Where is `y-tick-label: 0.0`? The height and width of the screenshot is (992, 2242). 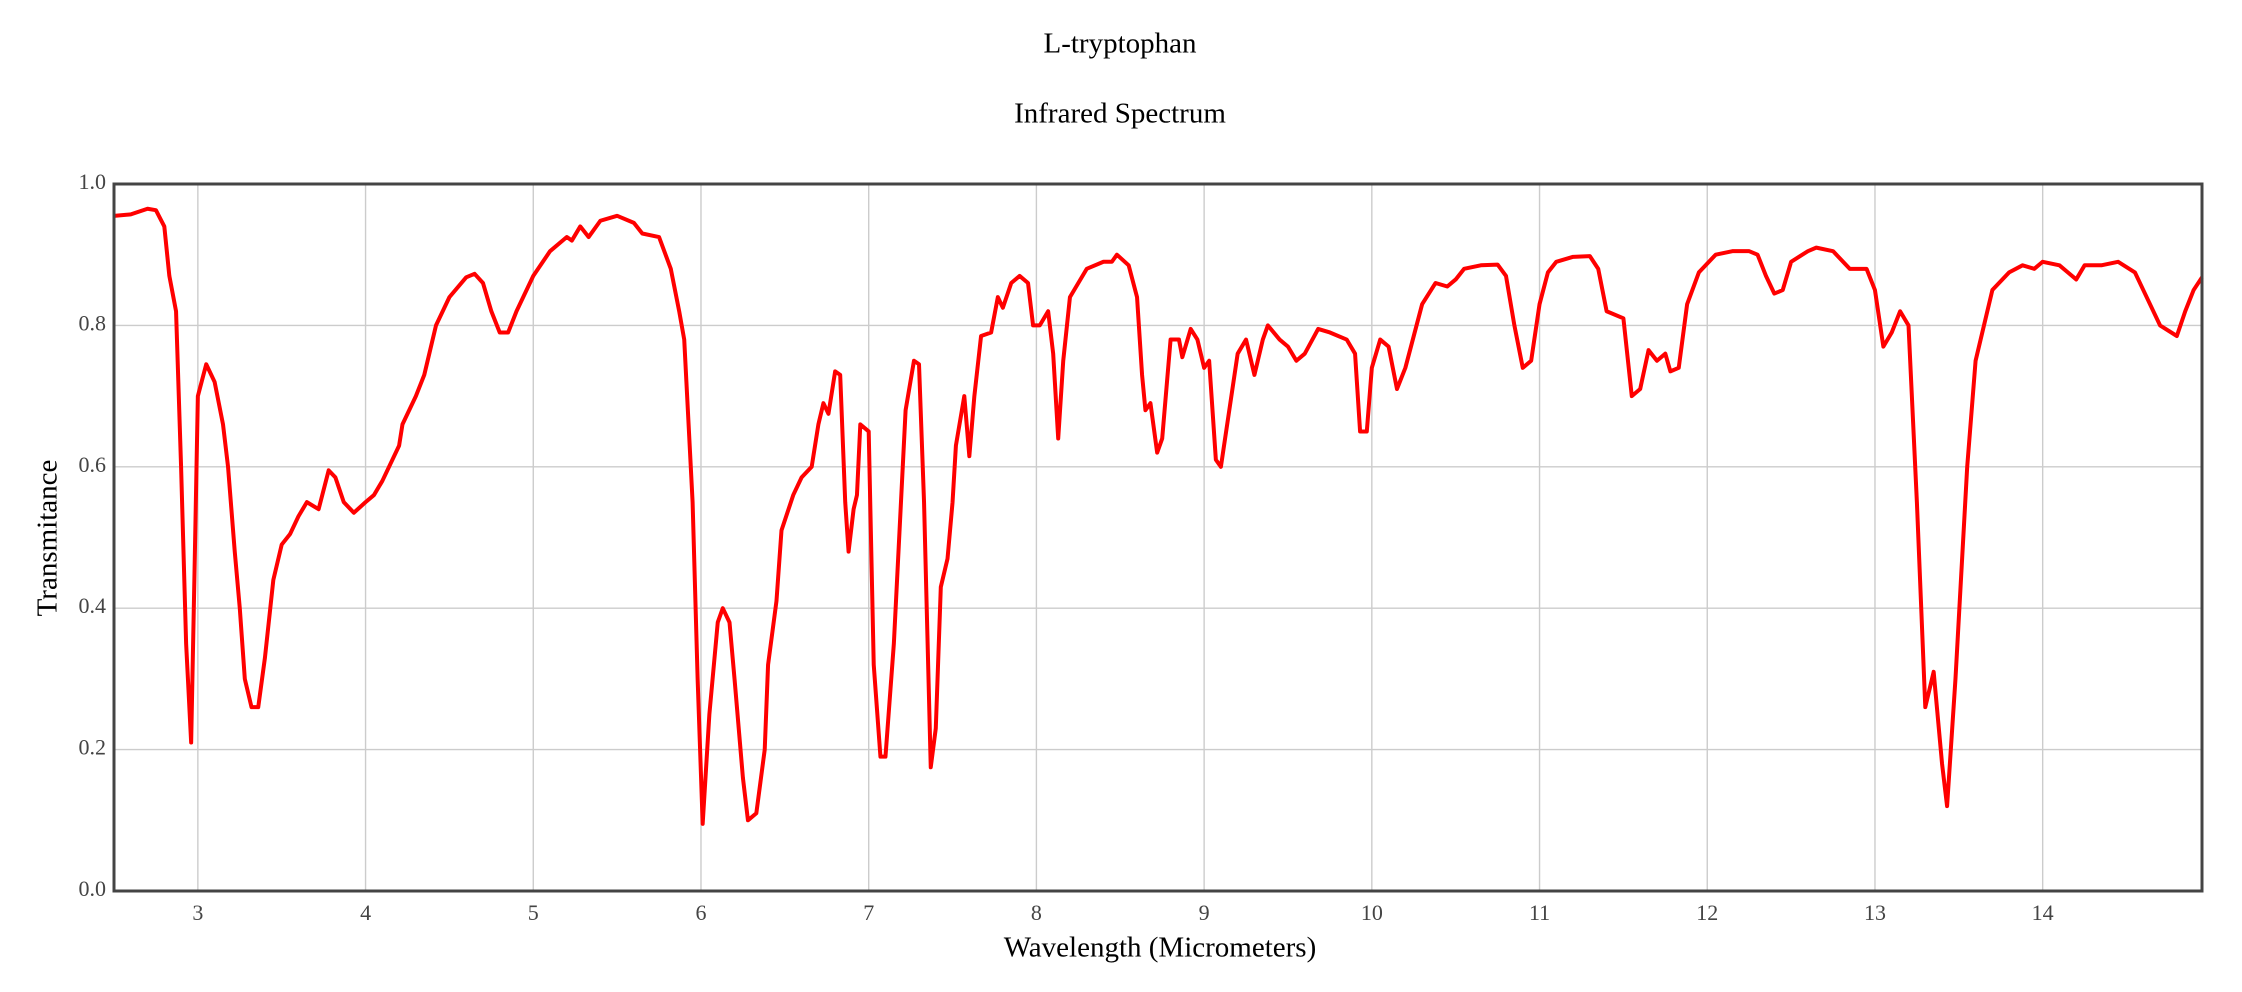
y-tick-label: 0.0 is located at coordinates (93, 888).